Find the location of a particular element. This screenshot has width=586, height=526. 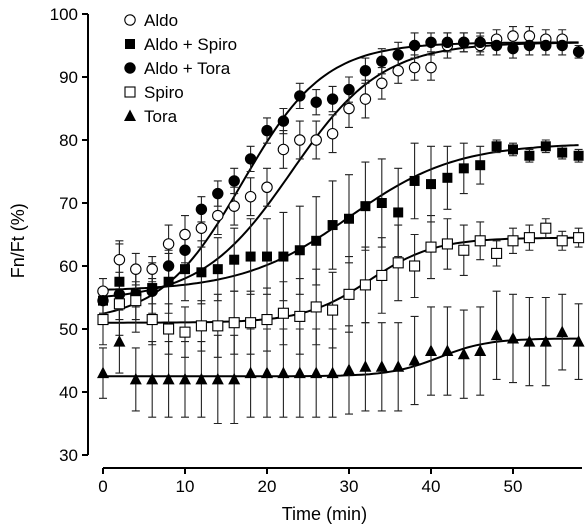

x-axis-ticks: 0 10 20 30 40 50 is located at coordinates (310, 482).